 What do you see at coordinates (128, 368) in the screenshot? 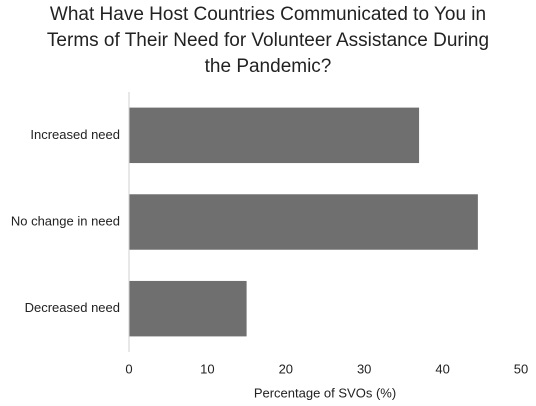
I see `x-tick-label: 0` at bounding box center [128, 368].